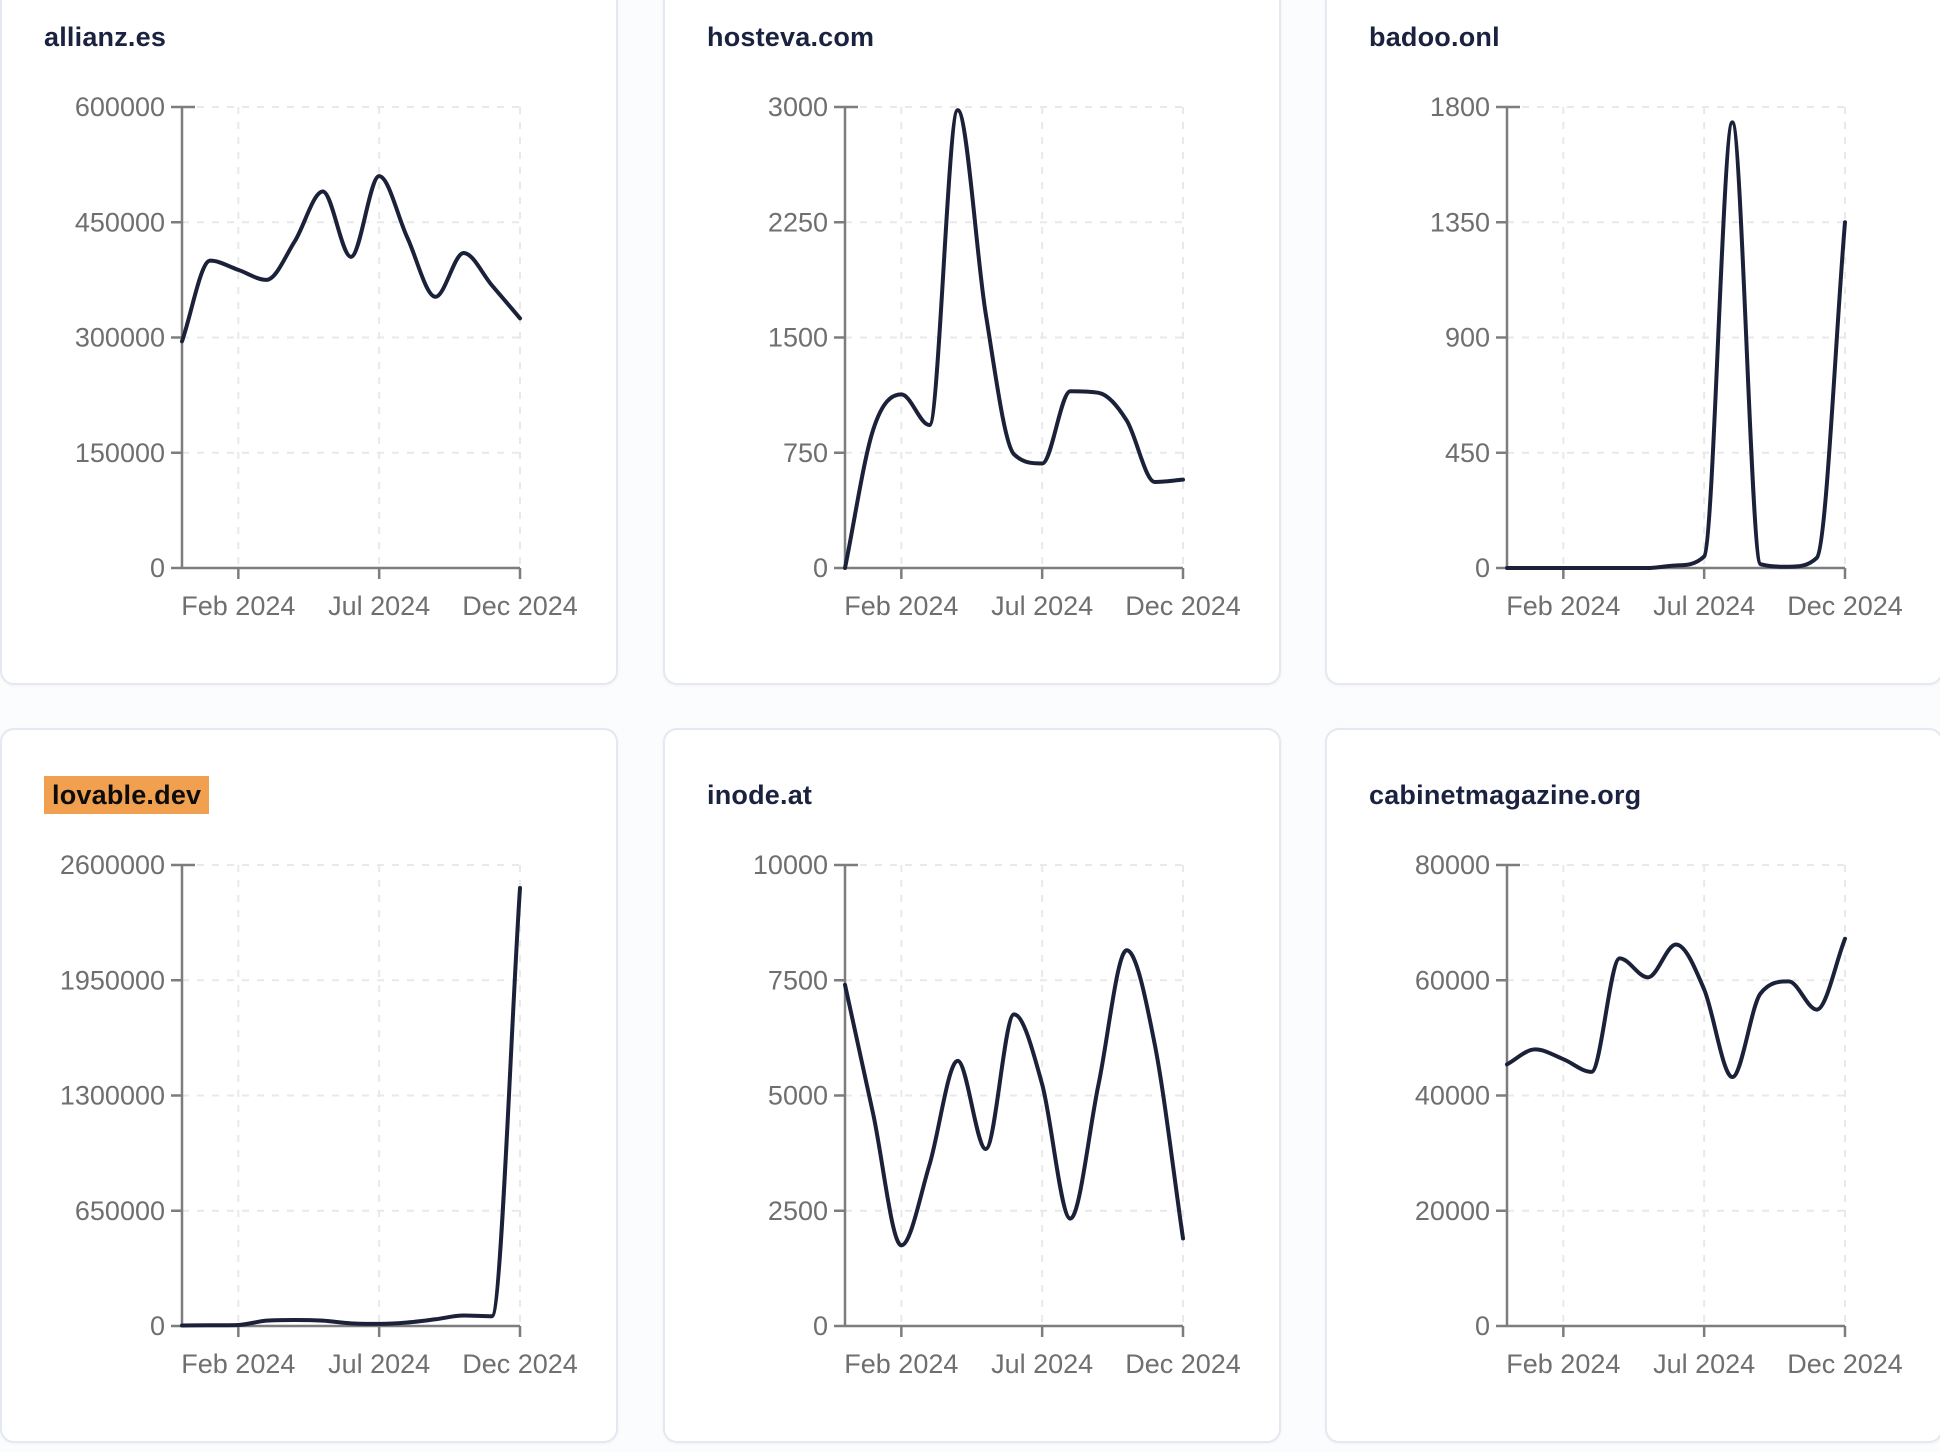 The width and height of the screenshot is (1940, 1452). I want to click on domain-label: hosteva.com, so click(791, 37).